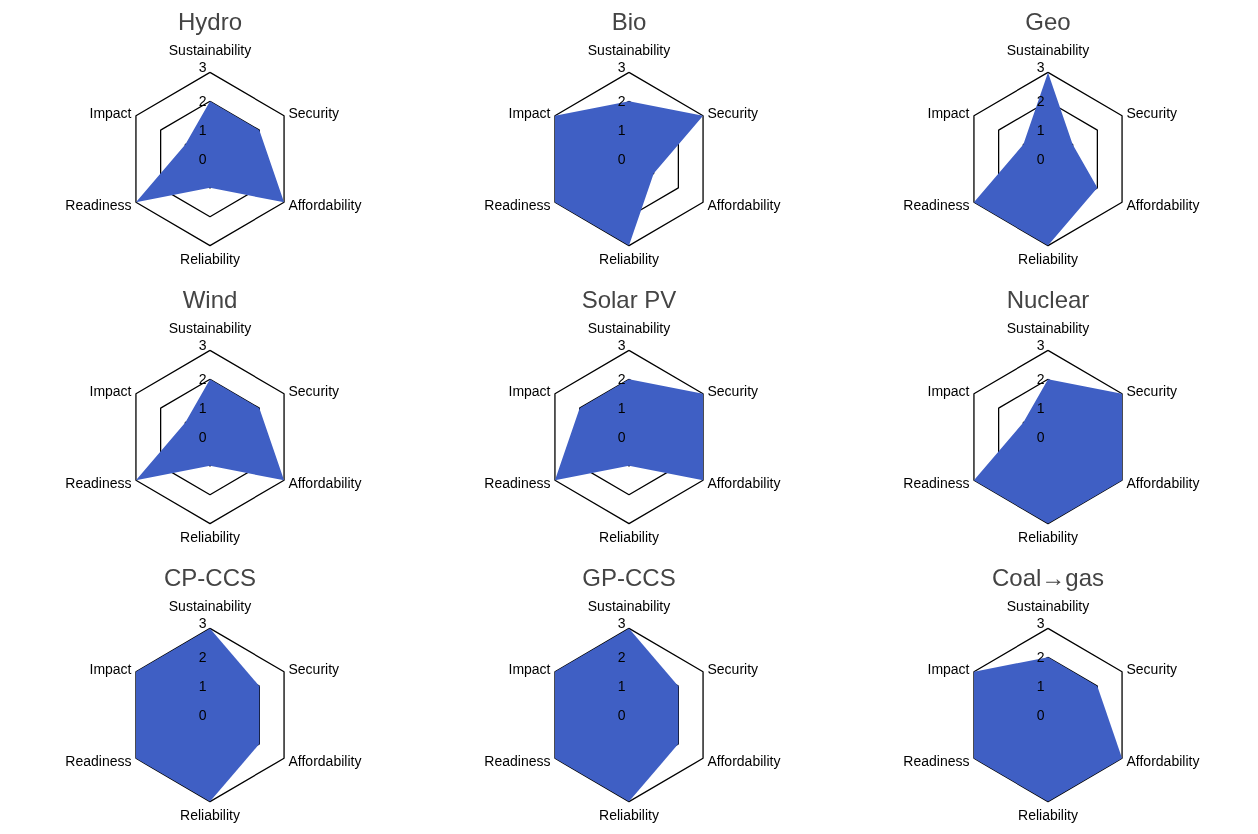 The width and height of the screenshot is (1258, 834). I want to click on chart-title: Solar PV, so click(629, 299).